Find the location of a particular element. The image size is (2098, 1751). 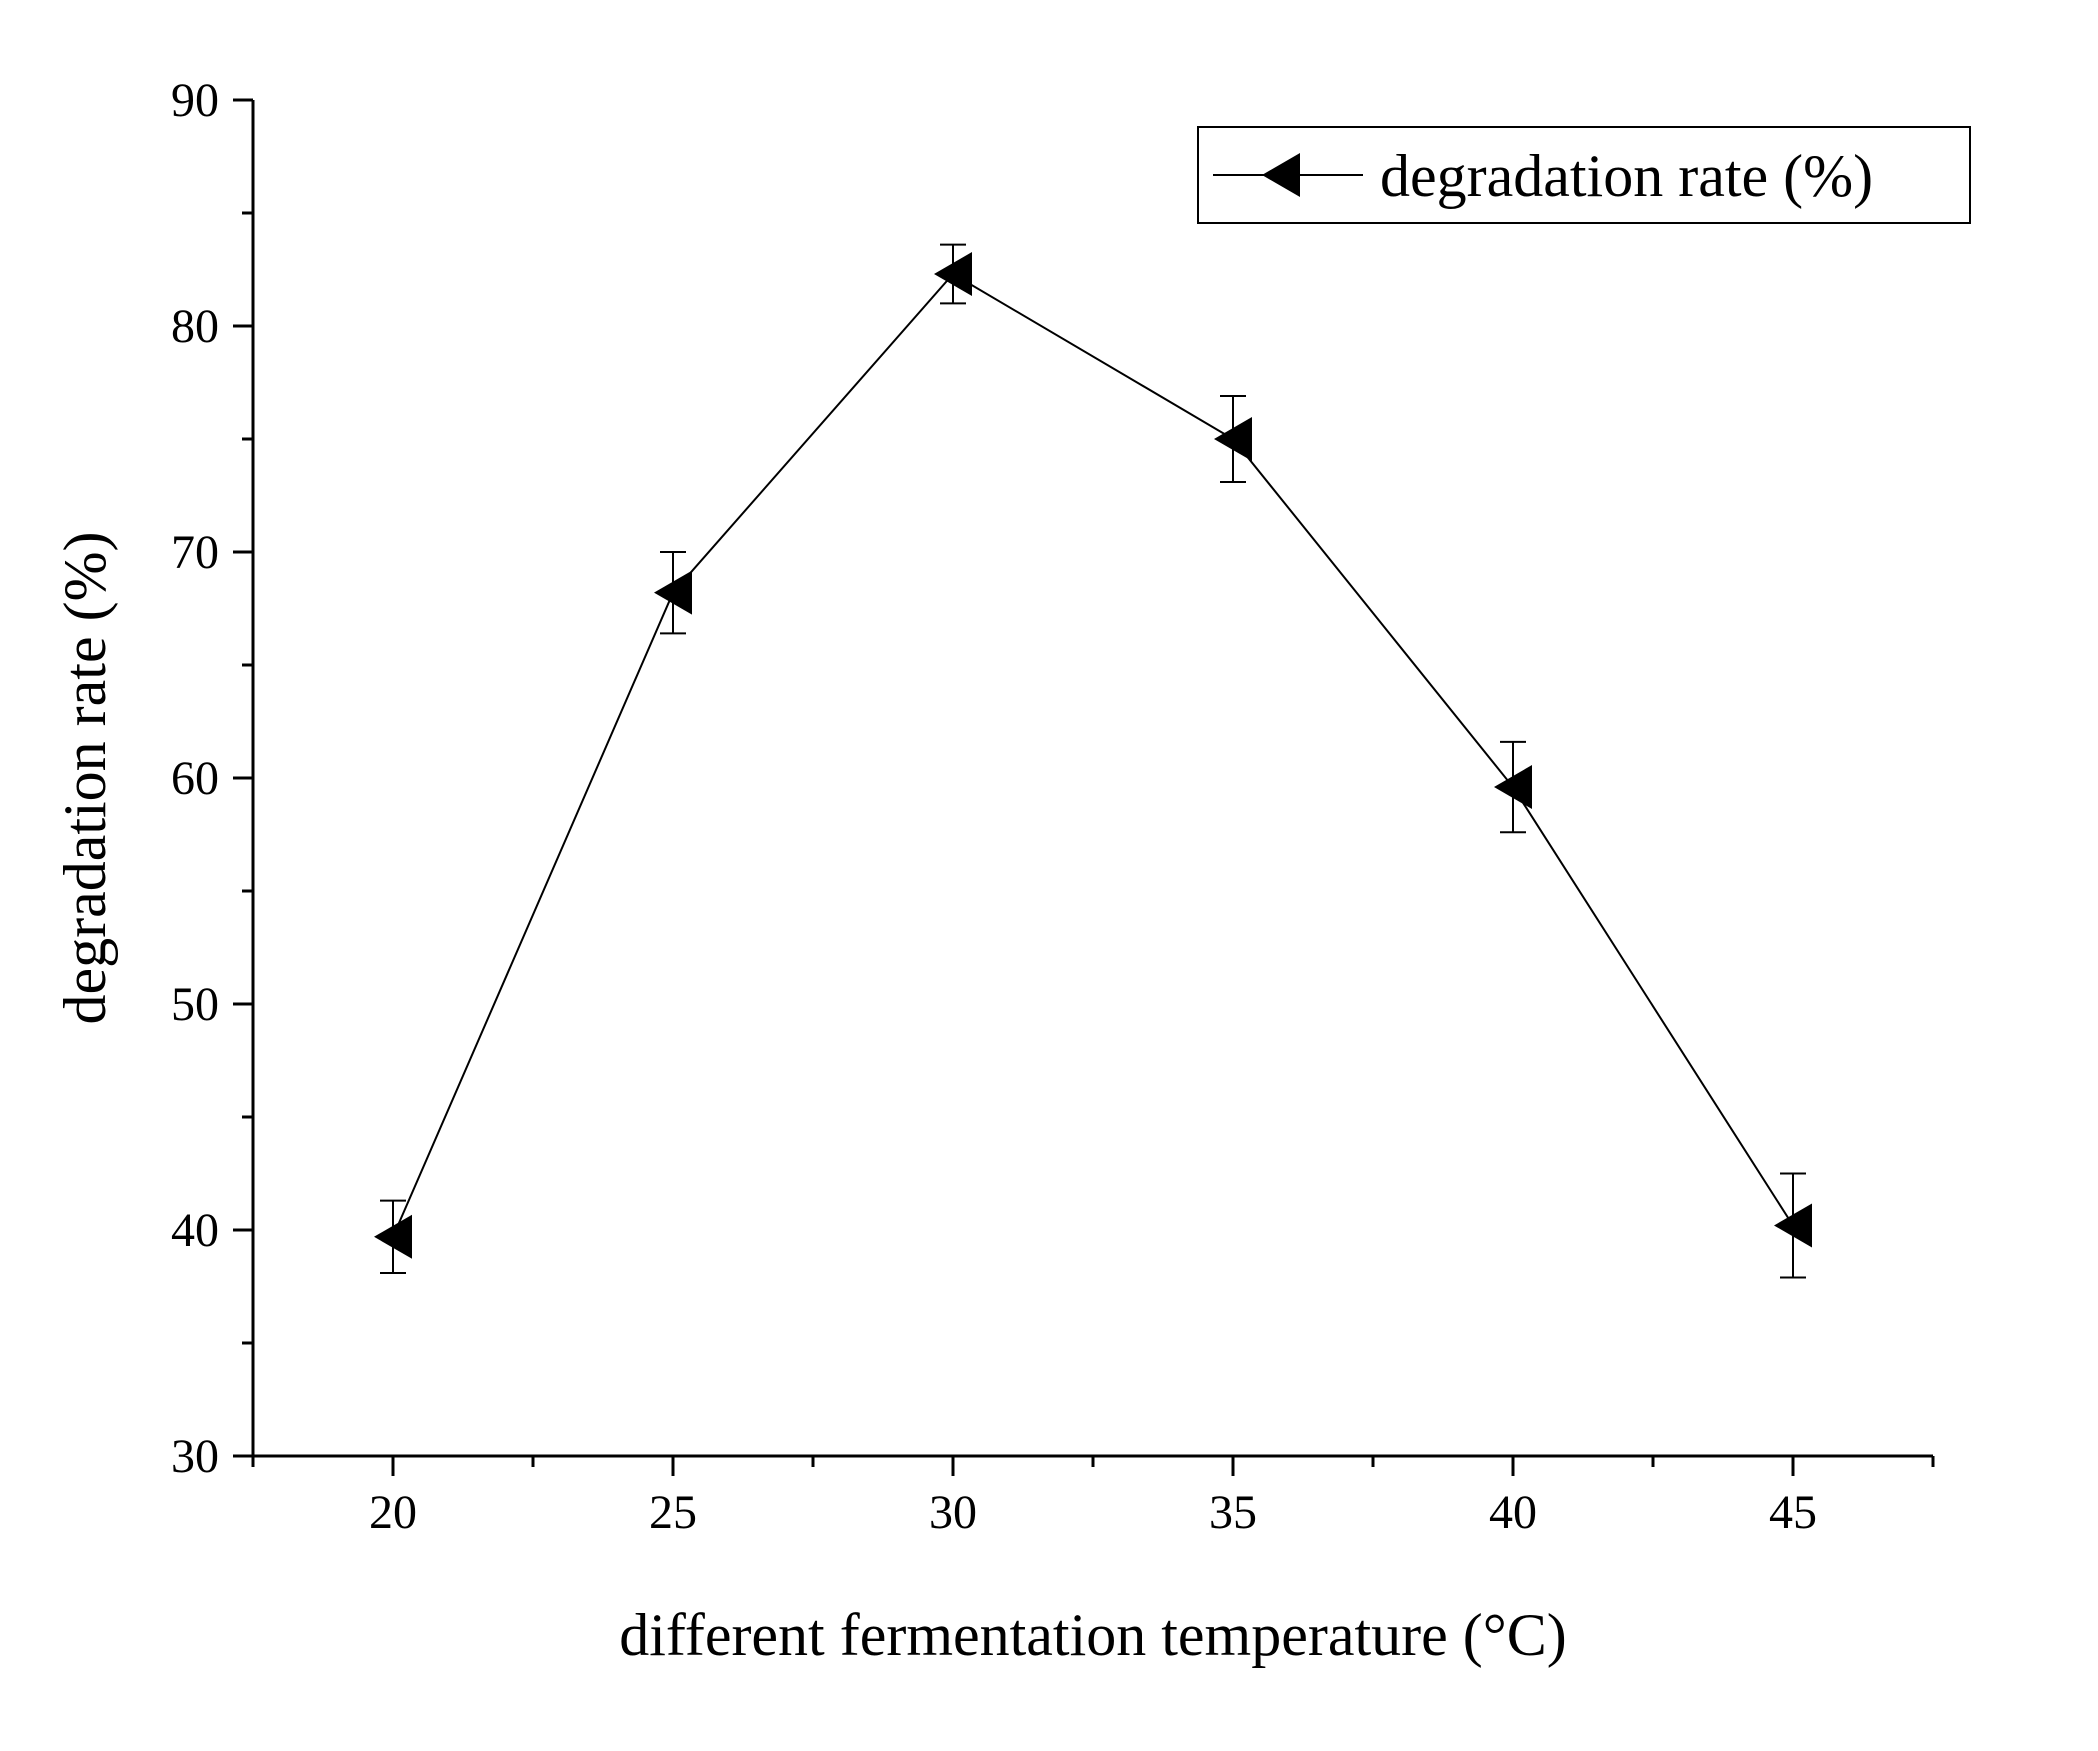

x-axis-title: different fermentation temperature (°C) is located at coordinates (1092, 1635).